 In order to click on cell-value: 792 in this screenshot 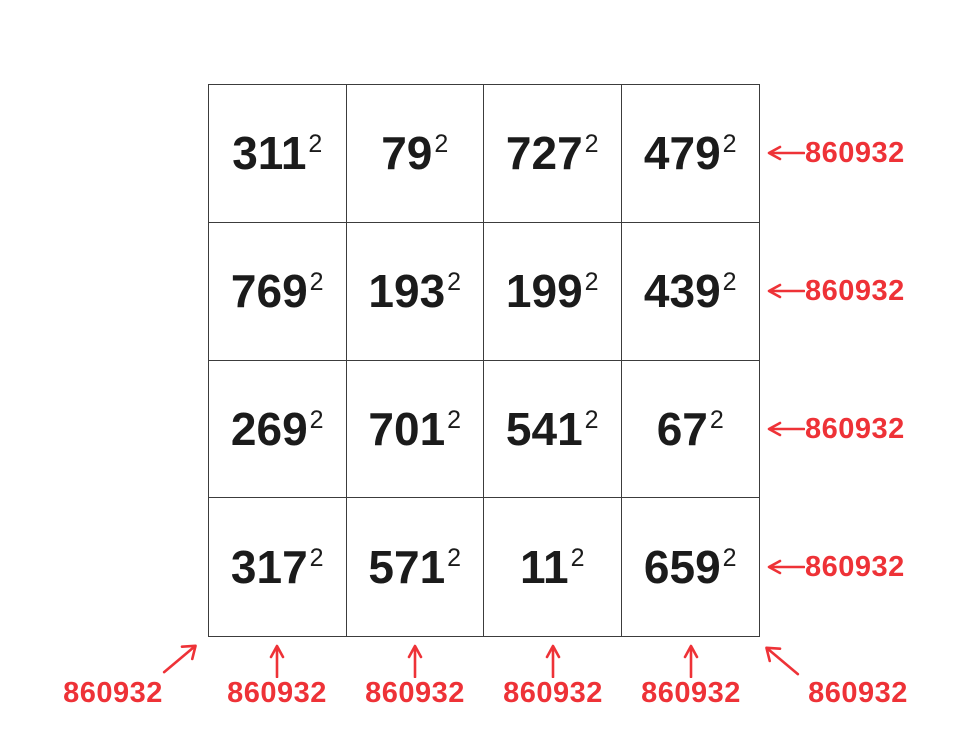, I will do `click(414, 153)`.